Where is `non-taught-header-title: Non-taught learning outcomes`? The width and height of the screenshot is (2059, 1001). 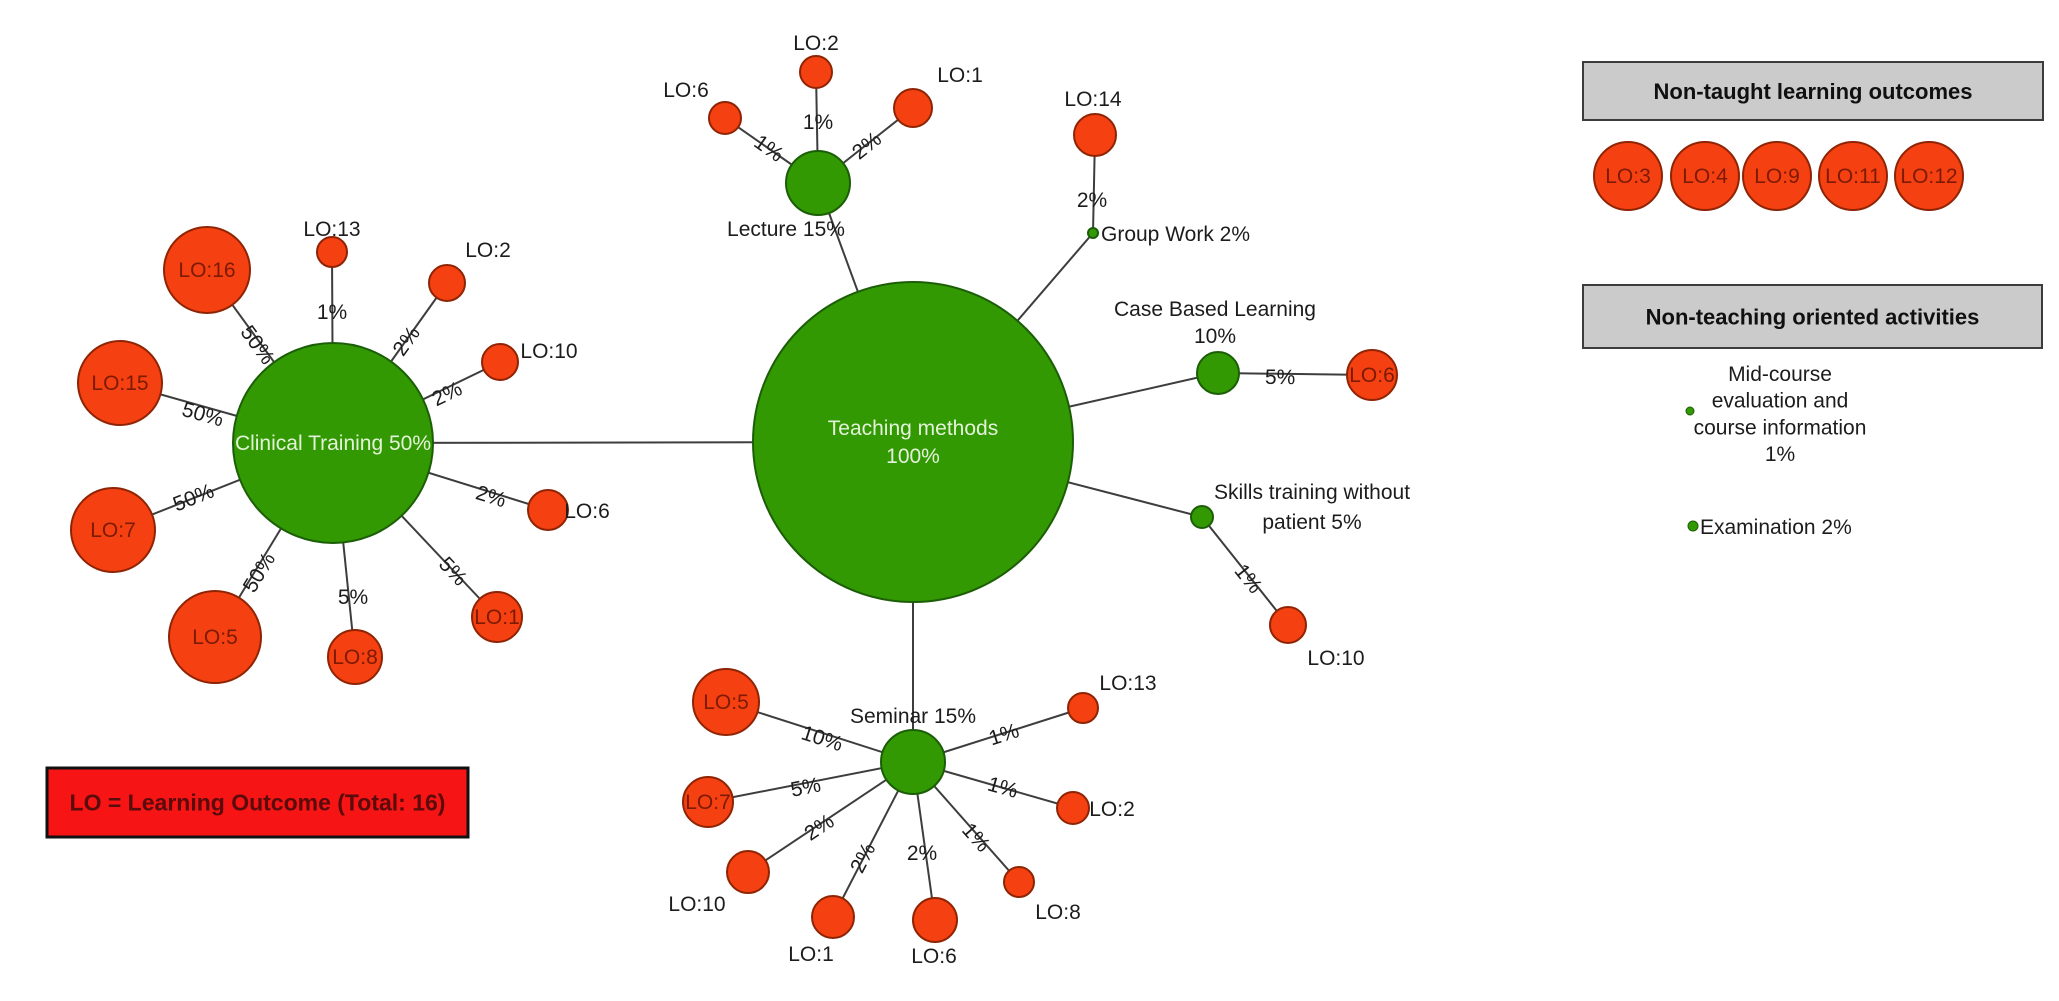 non-taught-header-title: Non-taught learning outcomes is located at coordinates (1813, 91).